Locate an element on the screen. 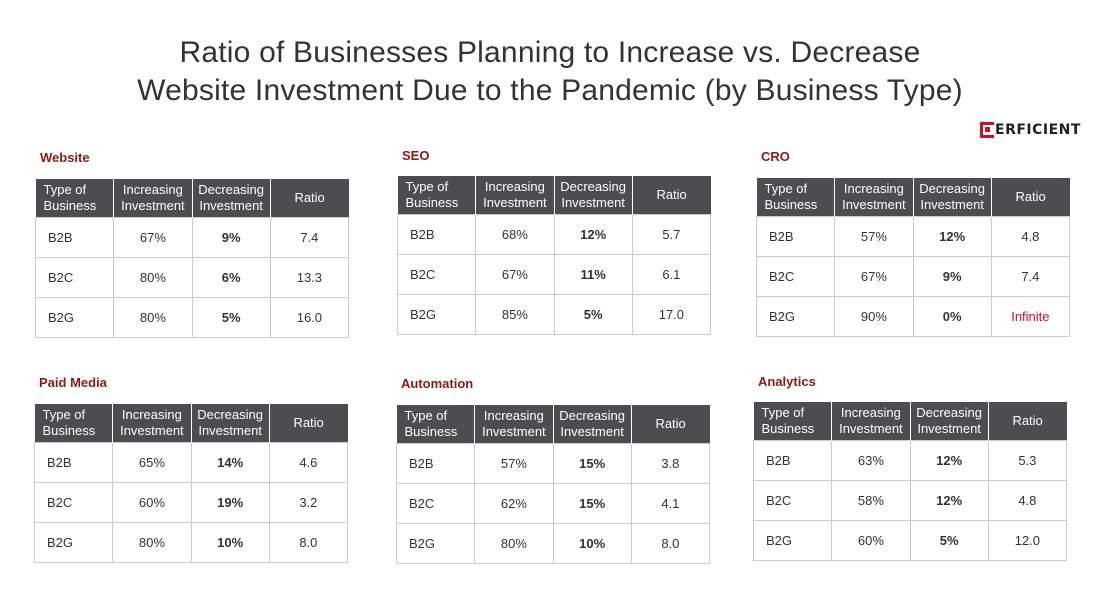 Image resolution: width=1100 pixels, height=600 pixels. cell-ratio: 12.0 is located at coordinates (1027, 540).